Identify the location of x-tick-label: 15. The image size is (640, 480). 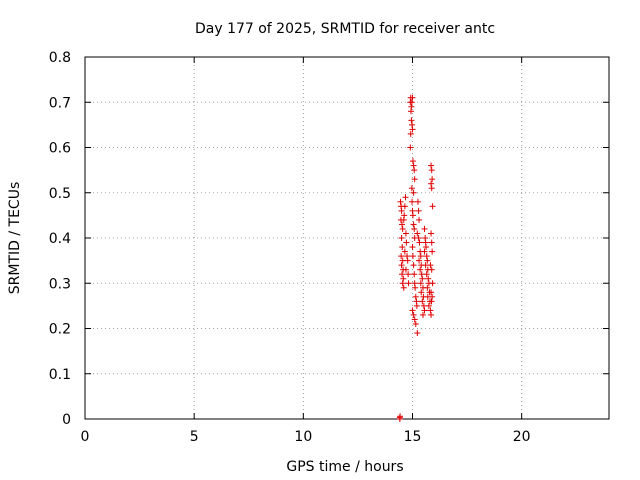
(413, 437).